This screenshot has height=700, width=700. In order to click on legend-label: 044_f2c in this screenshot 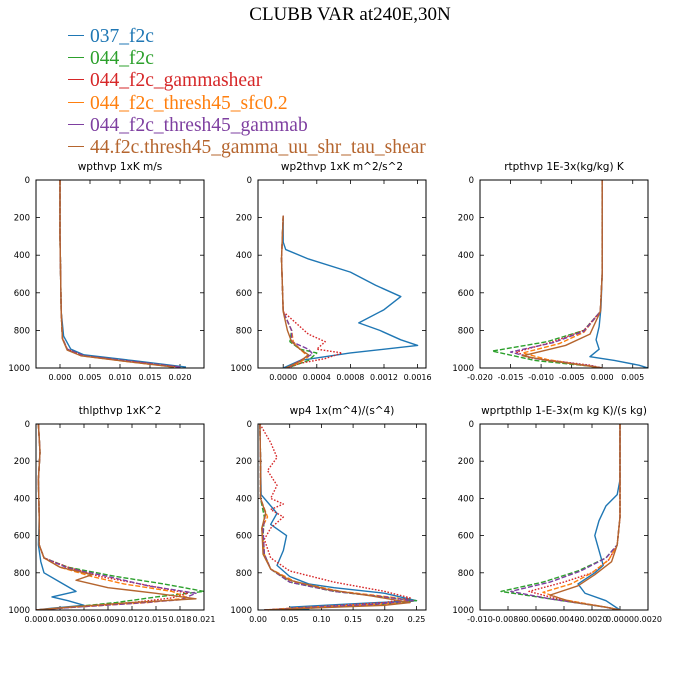, I will do `click(122, 59)`.